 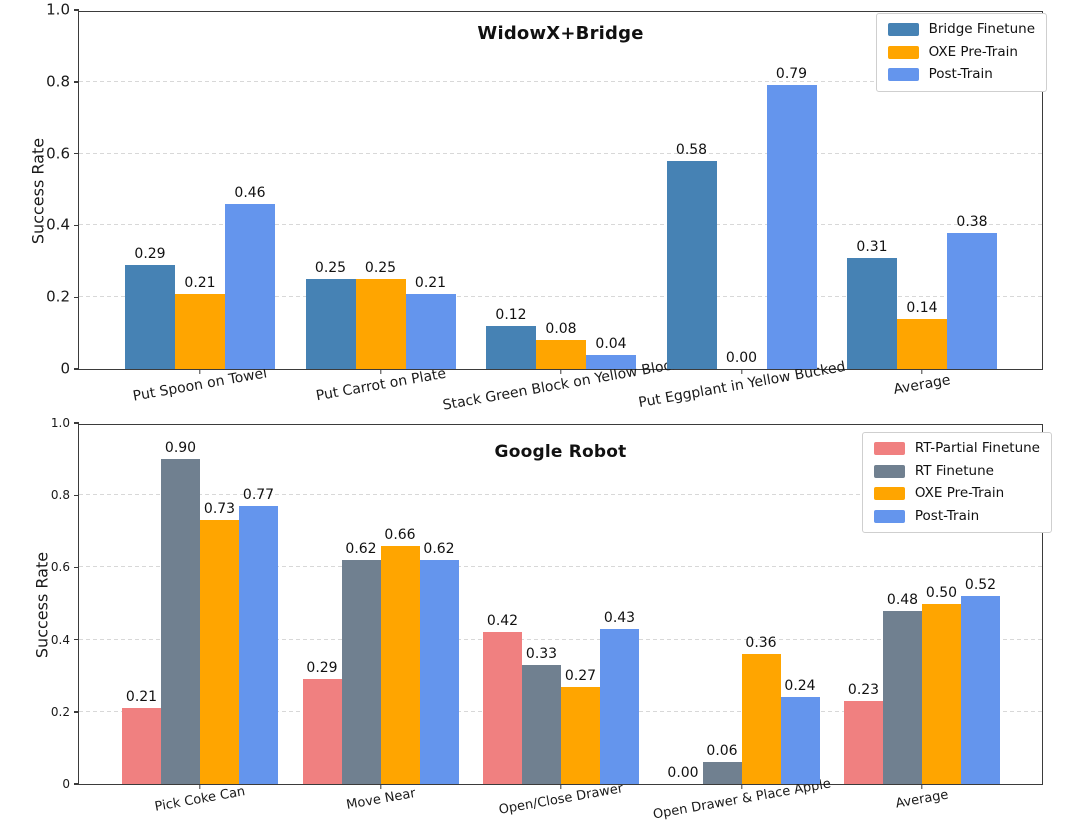 I want to click on value-label: 0.46, so click(x=250, y=192).